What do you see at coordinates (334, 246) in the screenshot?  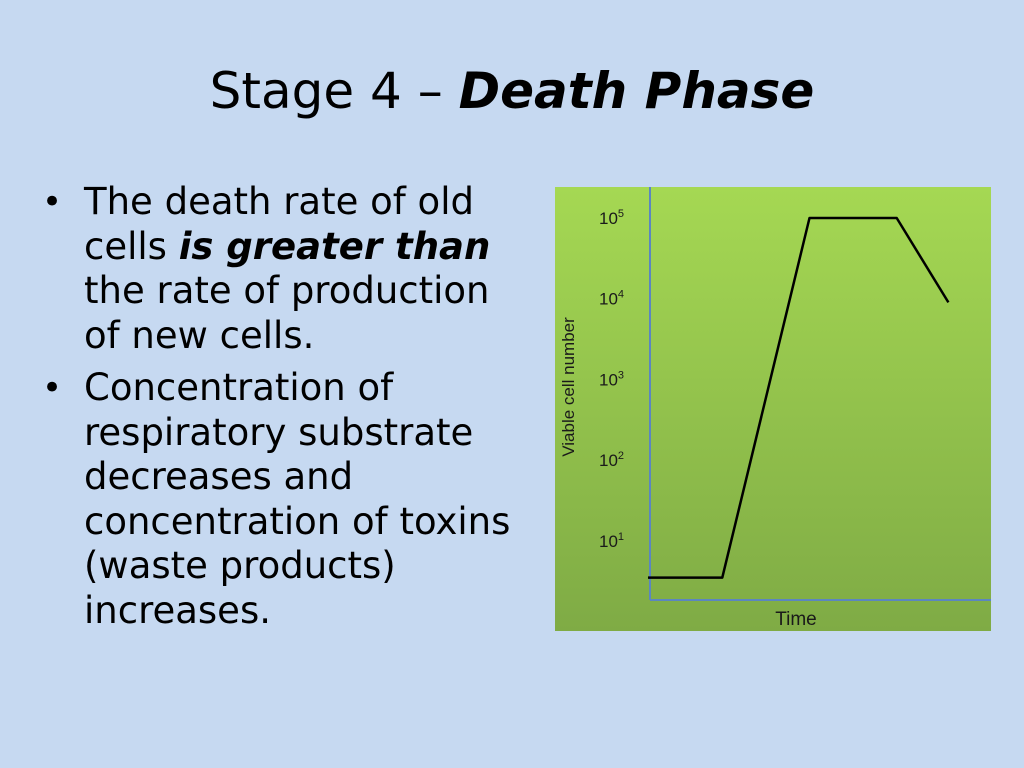 I see `bullet-1-emphasis: is greater than` at bounding box center [334, 246].